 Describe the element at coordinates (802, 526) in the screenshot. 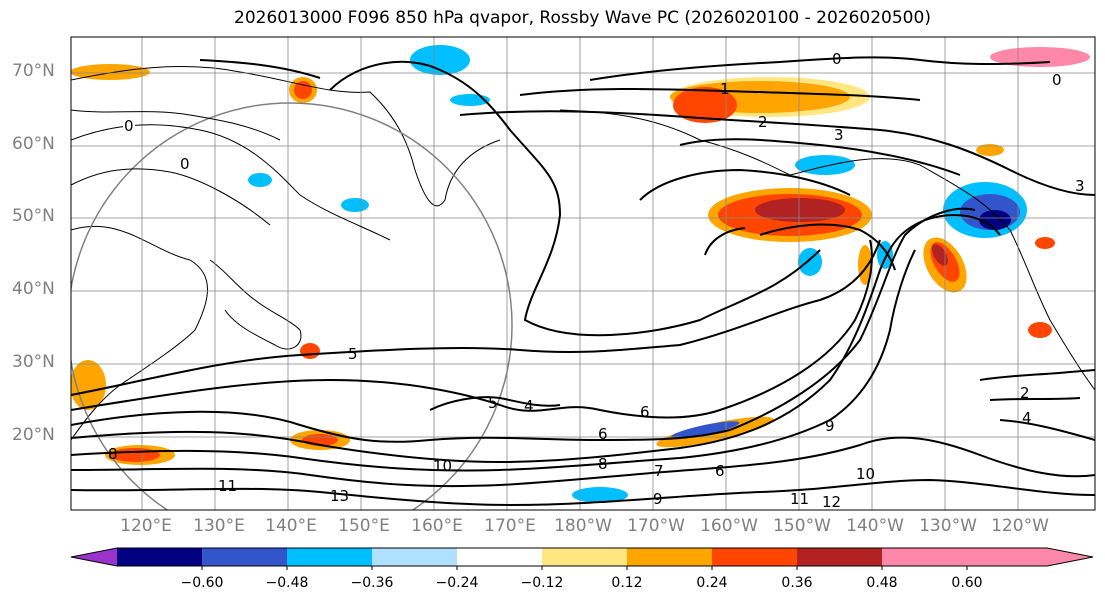

I see `lon-label: 150°W` at that location.